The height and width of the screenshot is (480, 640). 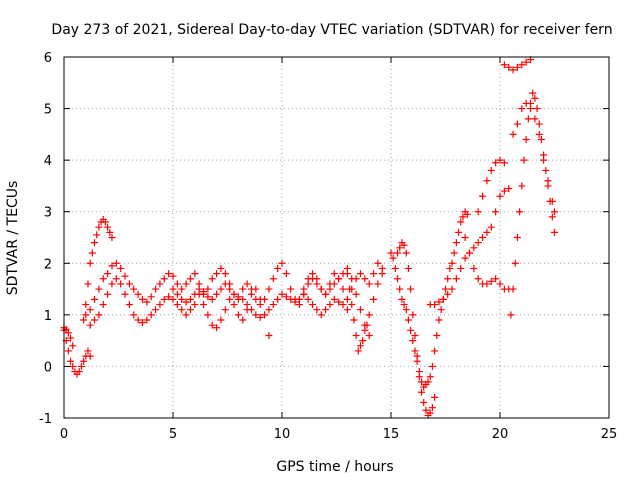 What do you see at coordinates (98, 269) in the screenshot?
I see `series-track-c` at bounding box center [98, 269].